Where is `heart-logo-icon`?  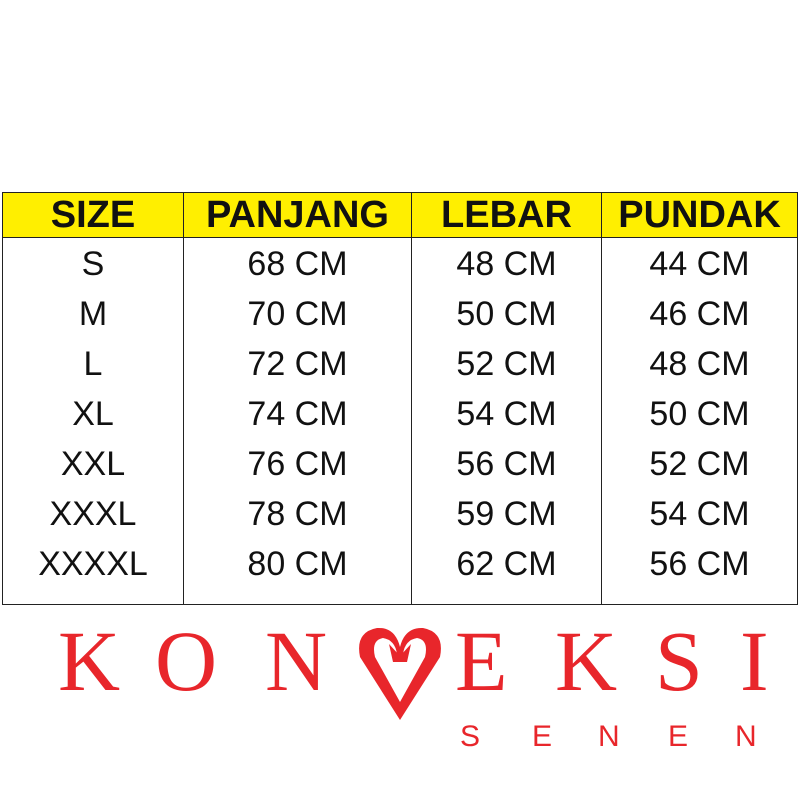
heart-logo-icon is located at coordinates (400, 673).